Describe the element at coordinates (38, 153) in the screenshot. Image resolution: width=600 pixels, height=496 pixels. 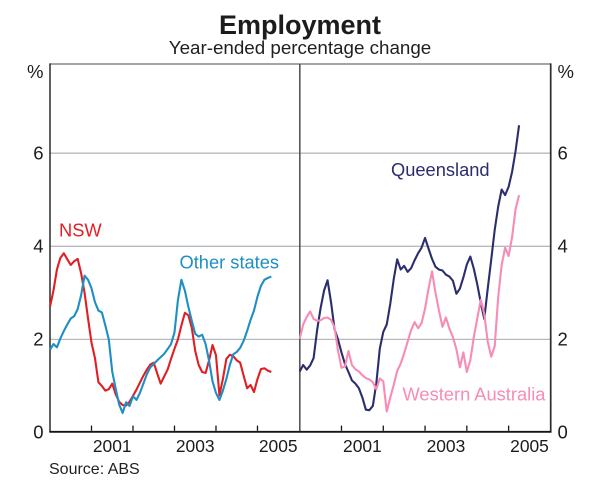
I see `y-label-left-6: 6` at that location.